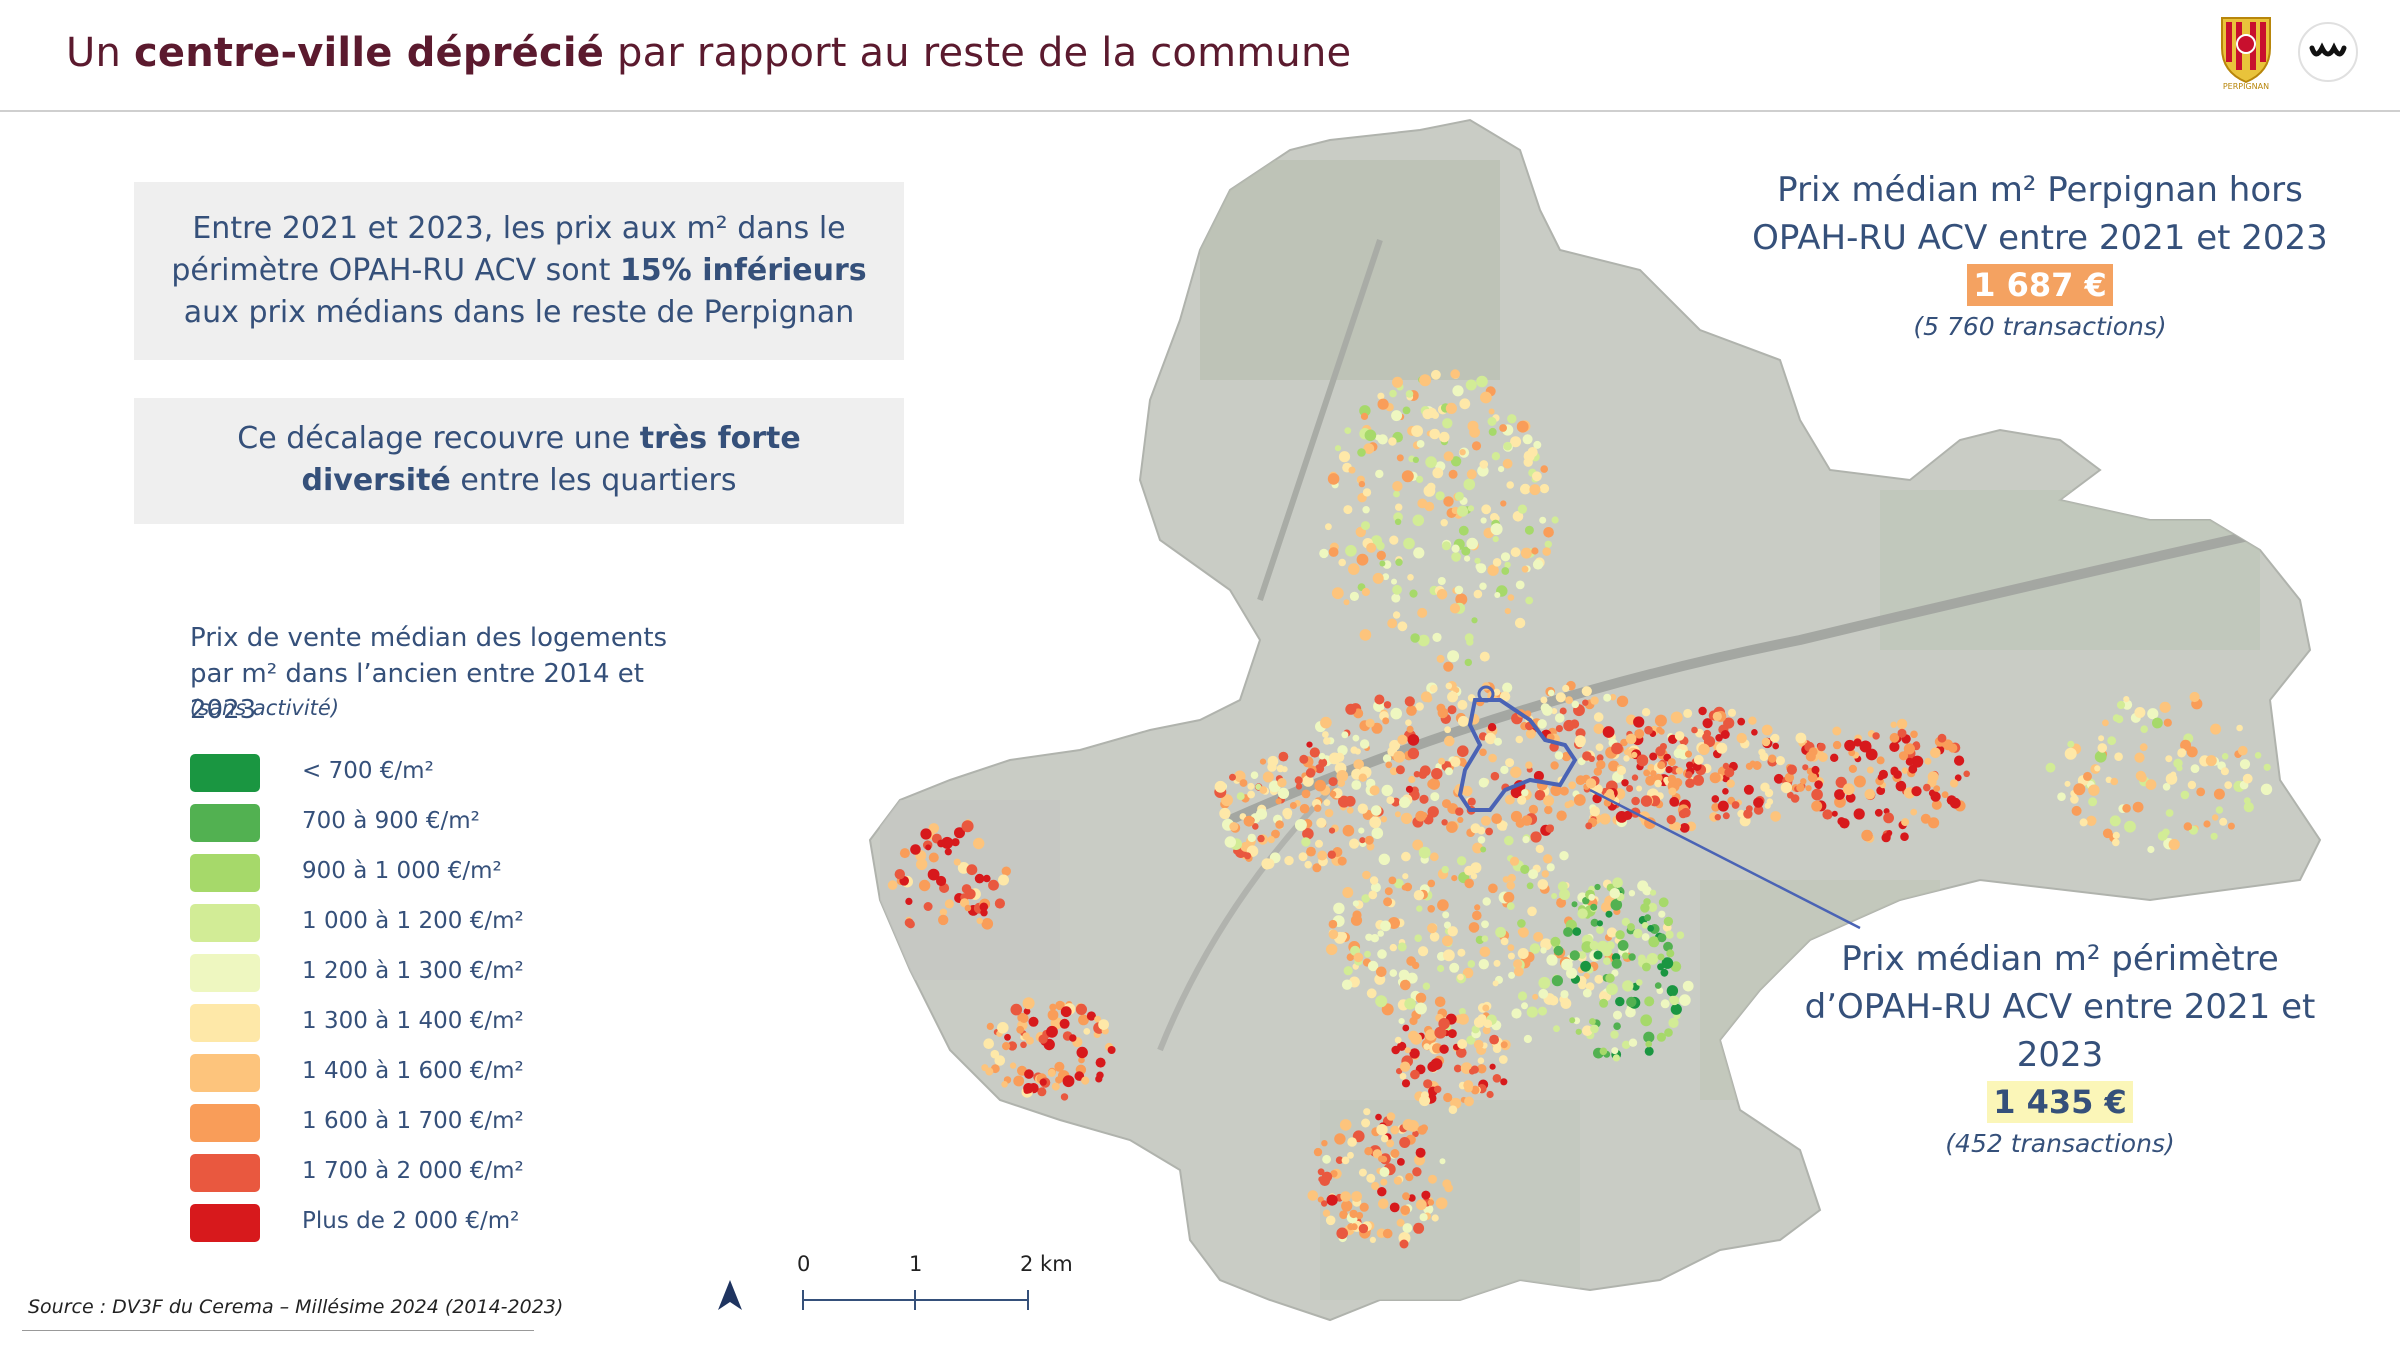 The image size is (2400, 1350). What do you see at coordinates (413, 971) in the screenshot?
I see `legend-label: 1 200 à 1 300 €/m²` at bounding box center [413, 971].